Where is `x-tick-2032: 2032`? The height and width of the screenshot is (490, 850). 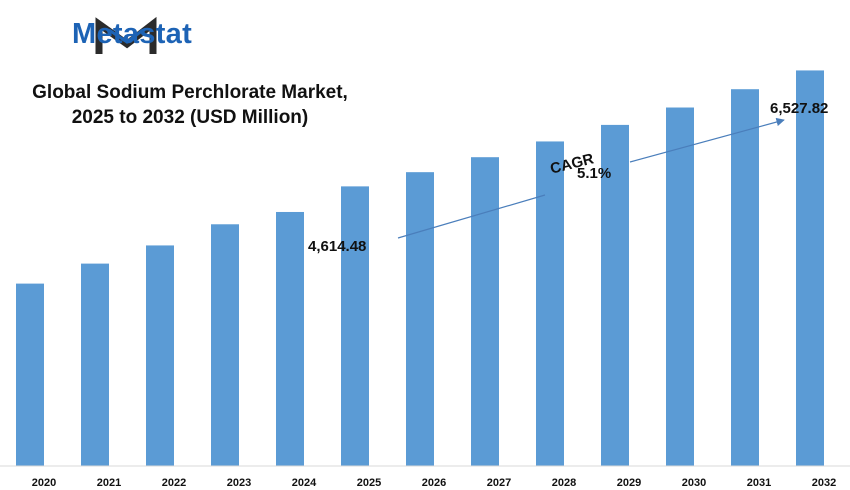 x-tick-2032: 2032 is located at coordinates (824, 483).